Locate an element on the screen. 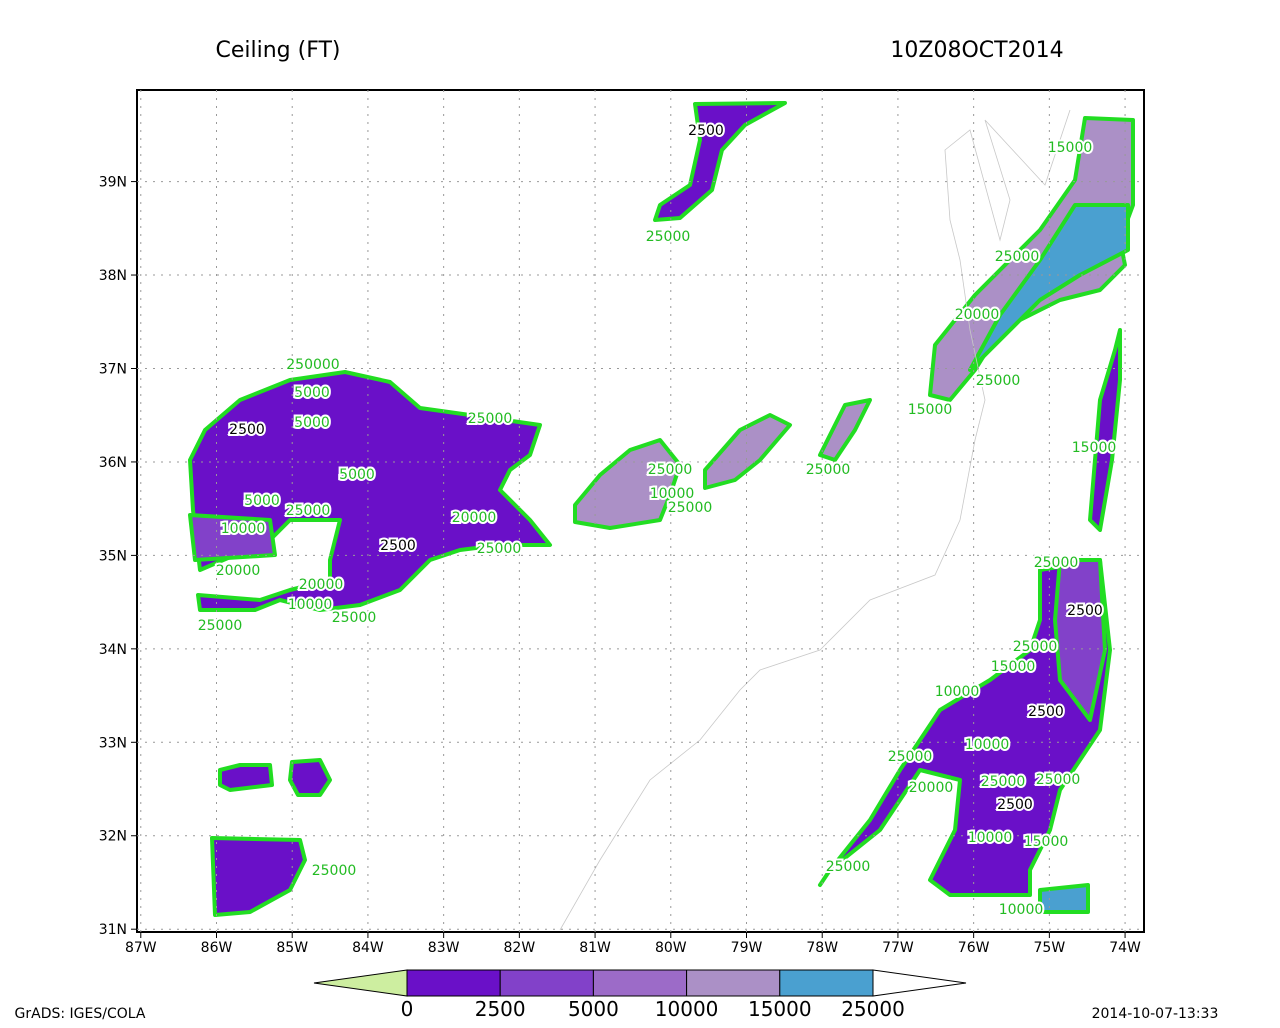 This screenshot has height=1028, width=1280. y-tick-label: 35N is located at coordinates (113, 556).